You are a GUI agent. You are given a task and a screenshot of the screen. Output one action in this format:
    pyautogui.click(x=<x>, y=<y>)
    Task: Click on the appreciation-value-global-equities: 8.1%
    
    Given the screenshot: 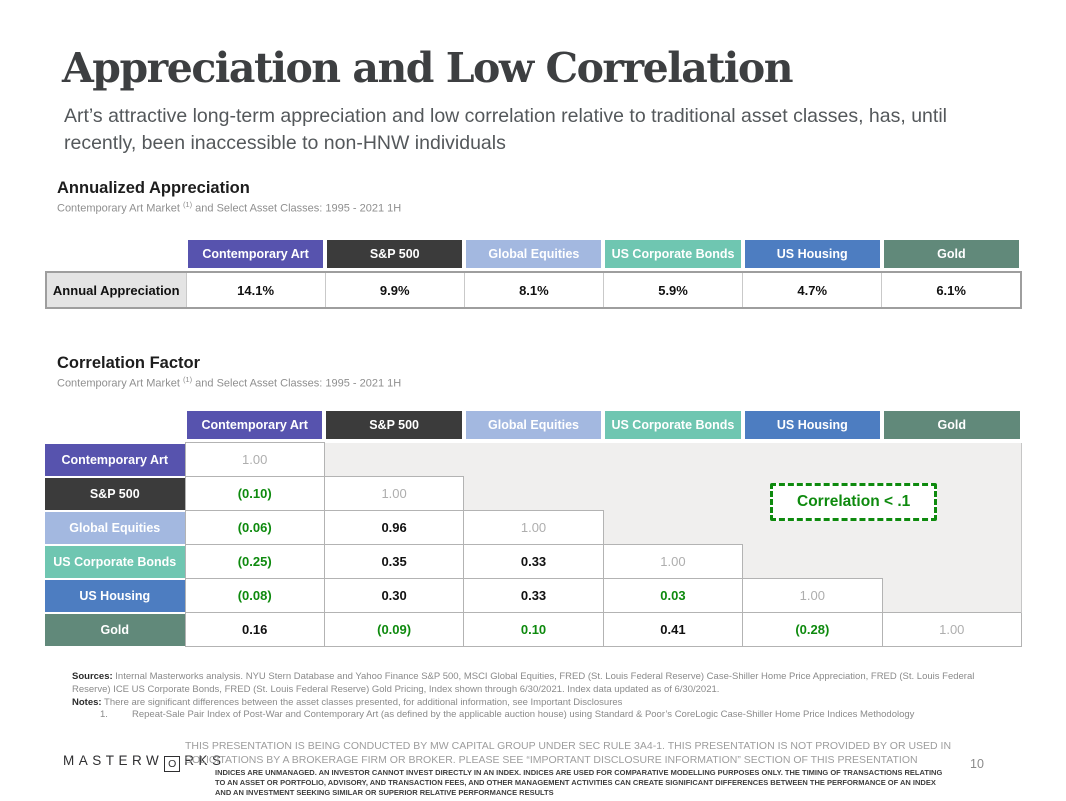 What is the action you would take?
    pyautogui.click(x=533, y=290)
    